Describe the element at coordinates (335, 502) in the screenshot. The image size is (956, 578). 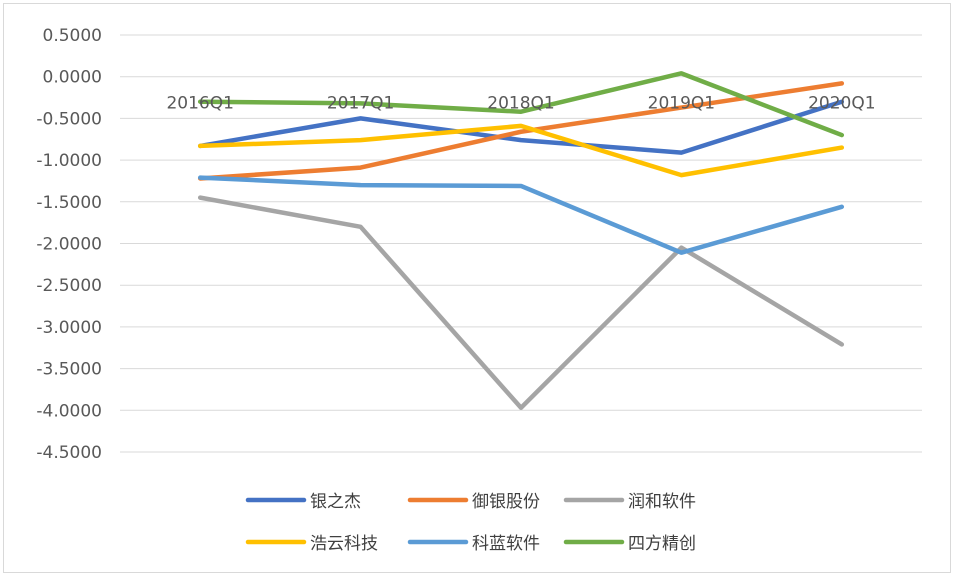
I see `legend-label: 银之杰` at that location.